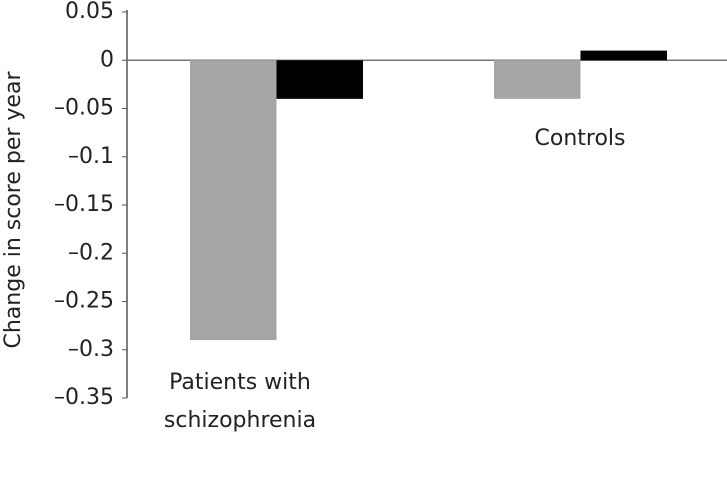 The width and height of the screenshot is (727, 484). What do you see at coordinates (580, 138) in the screenshot?
I see `category-label: Controls` at bounding box center [580, 138].